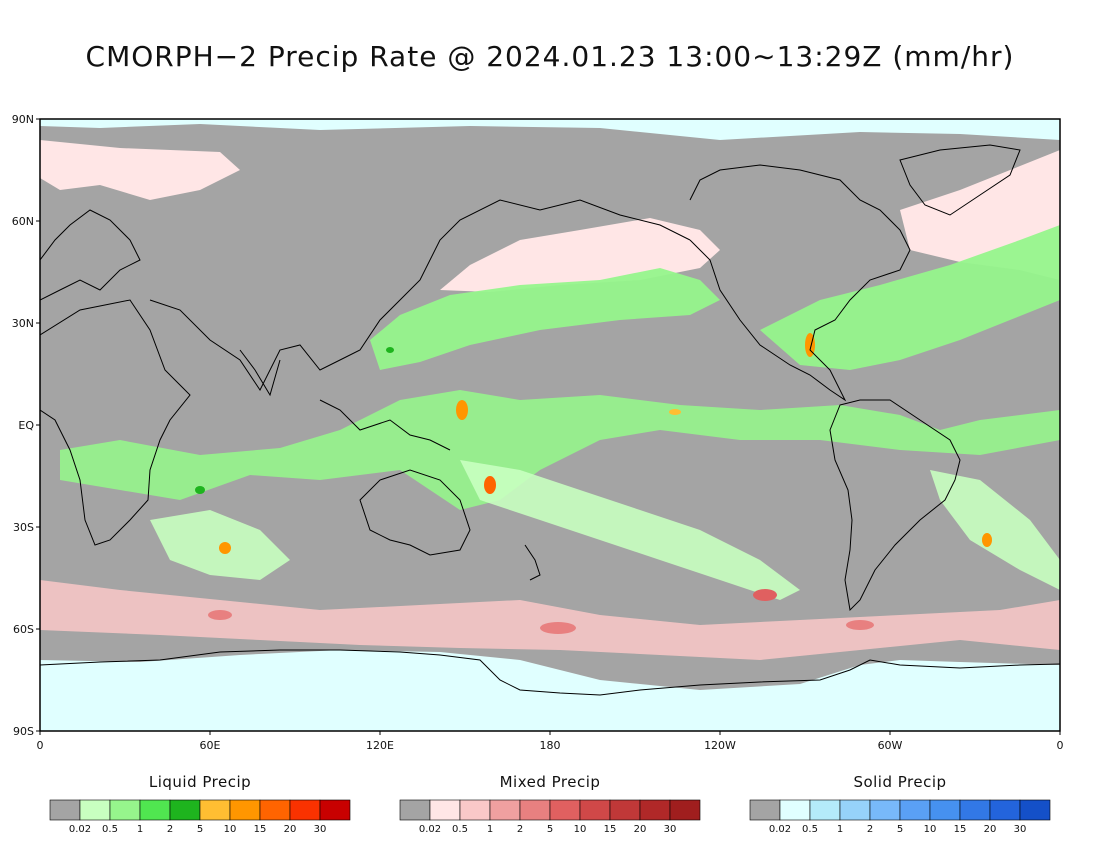  Describe the element at coordinates (890, 745) in the screenshot. I see `x-tick-label: 60W` at that location.